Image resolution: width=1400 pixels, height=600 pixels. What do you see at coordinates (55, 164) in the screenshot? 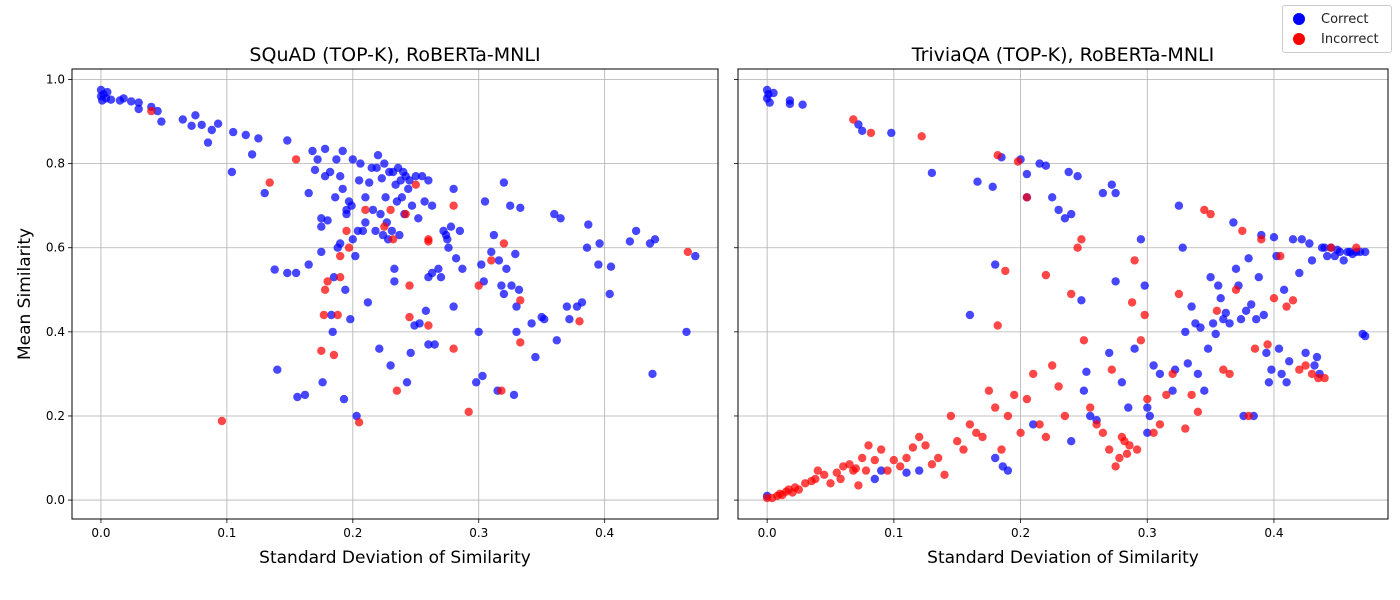
I see `y-tick-label: 0.8` at bounding box center [55, 164].